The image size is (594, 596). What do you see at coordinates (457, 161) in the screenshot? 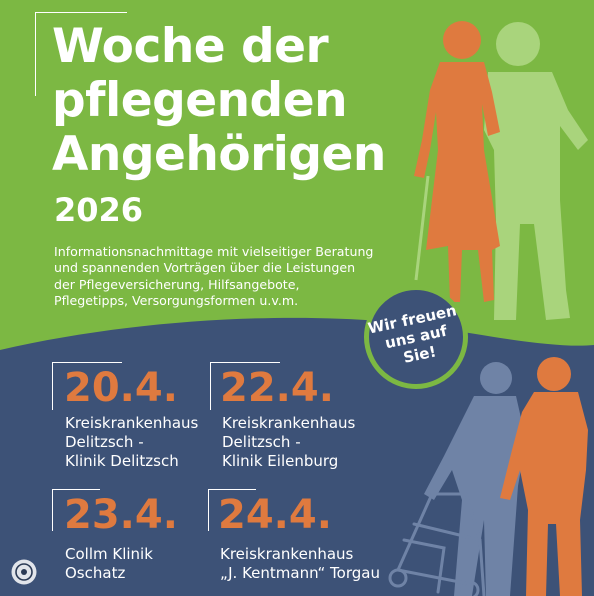
I see `caregiver-with-cane-silhouette` at bounding box center [457, 161].